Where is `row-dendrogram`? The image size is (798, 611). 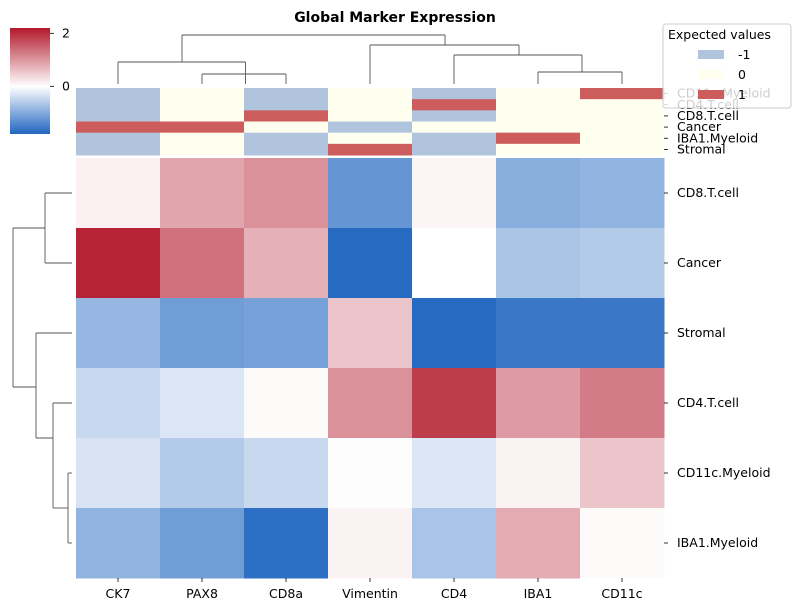 row-dendrogram is located at coordinates (42, 368).